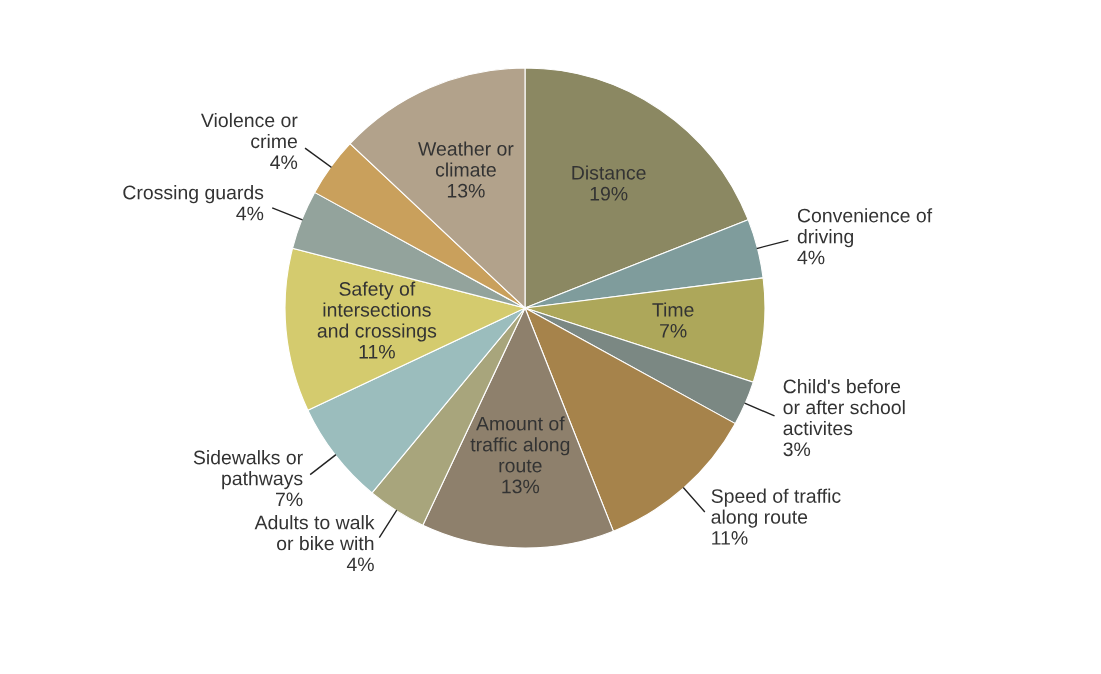  Describe the element at coordinates (673, 309) in the screenshot. I see `slice-label: Time` at that location.